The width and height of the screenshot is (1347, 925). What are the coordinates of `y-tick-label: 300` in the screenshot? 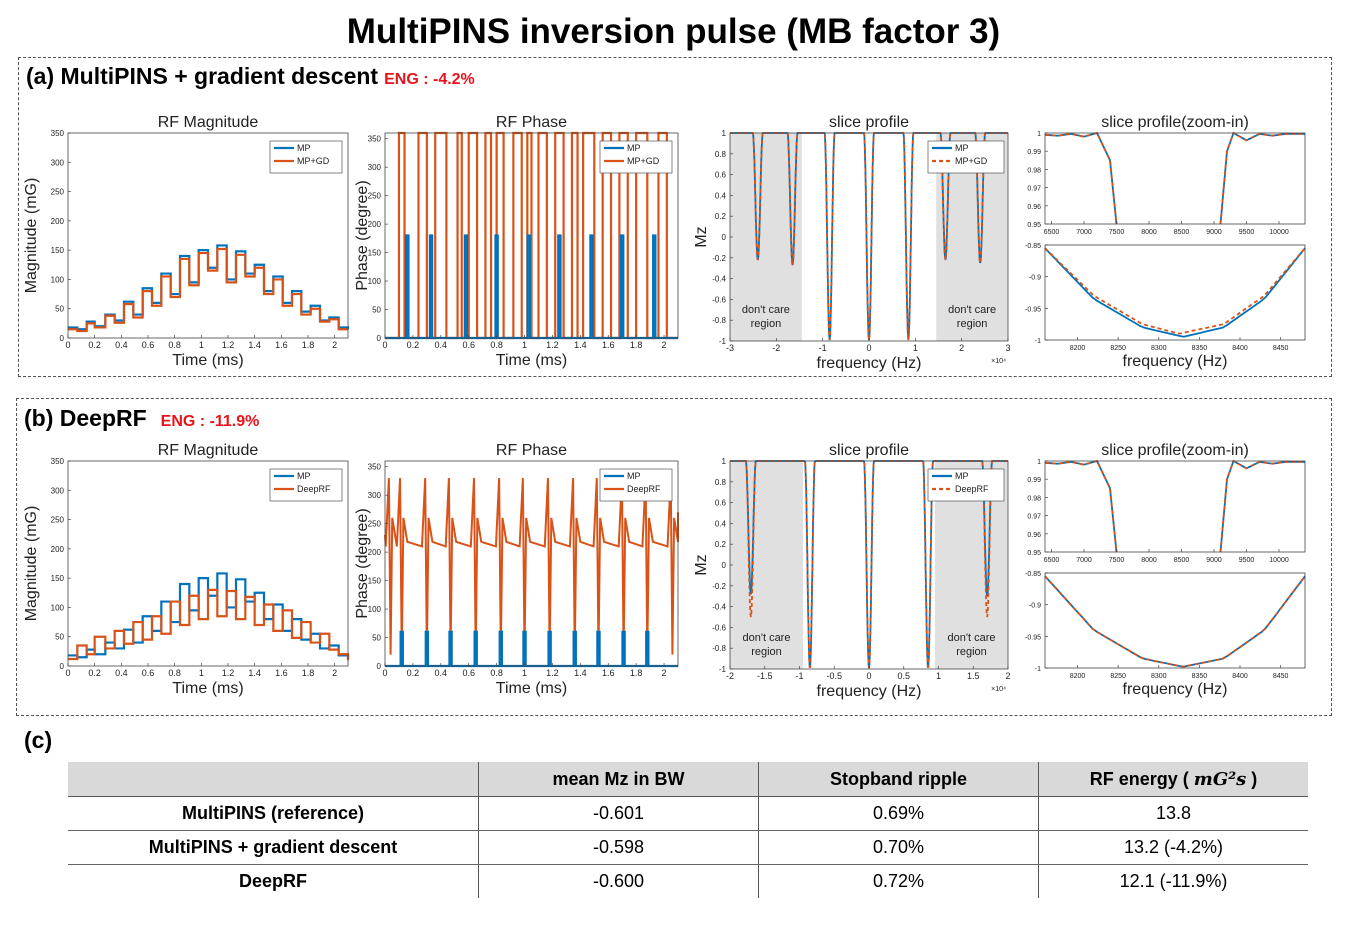 It's located at (375, 167).